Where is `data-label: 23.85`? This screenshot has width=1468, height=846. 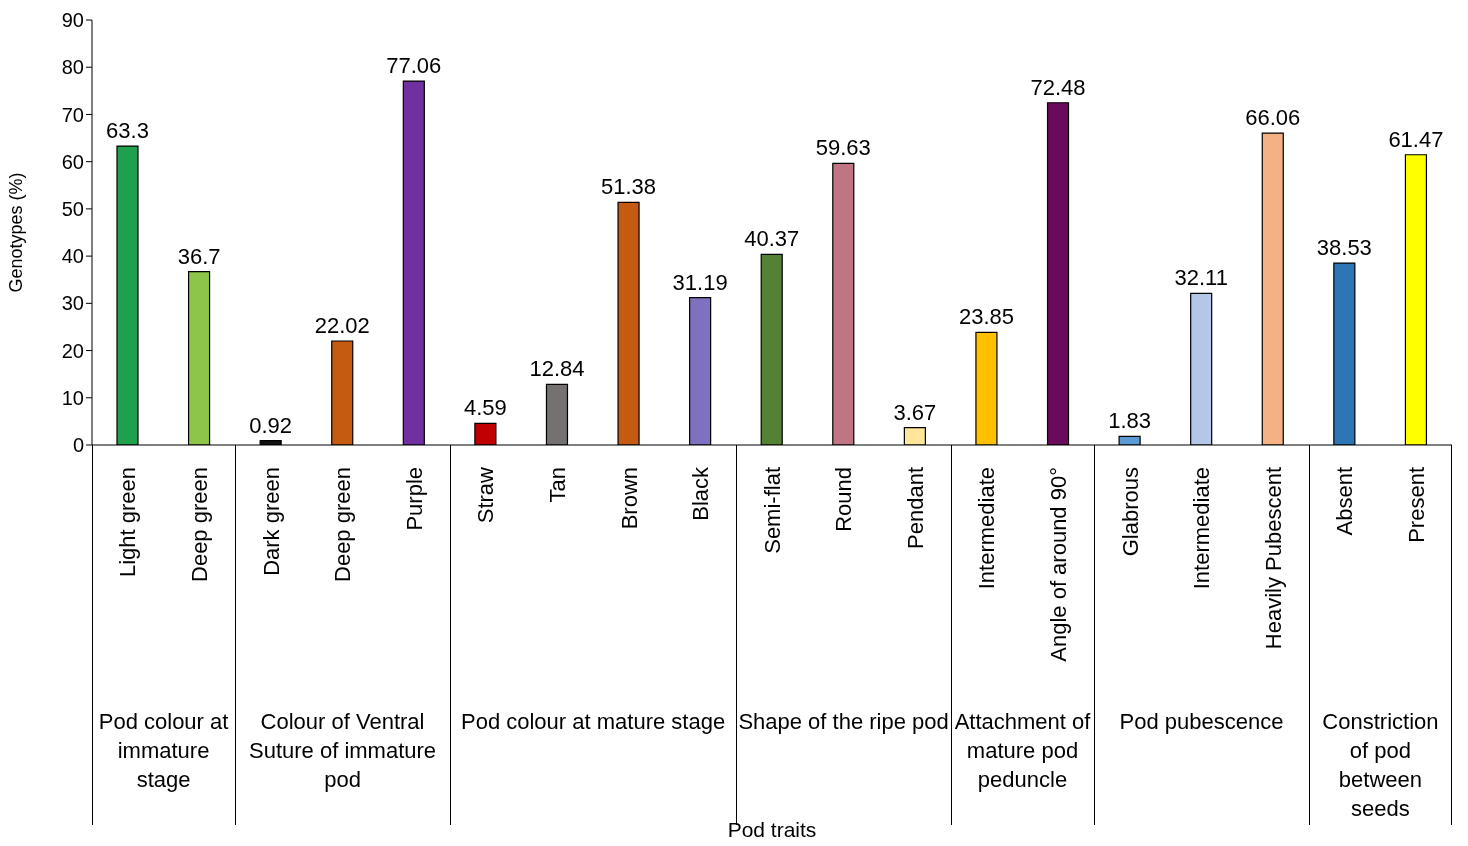
data-label: 23.85 is located at coordinates (986, 317).